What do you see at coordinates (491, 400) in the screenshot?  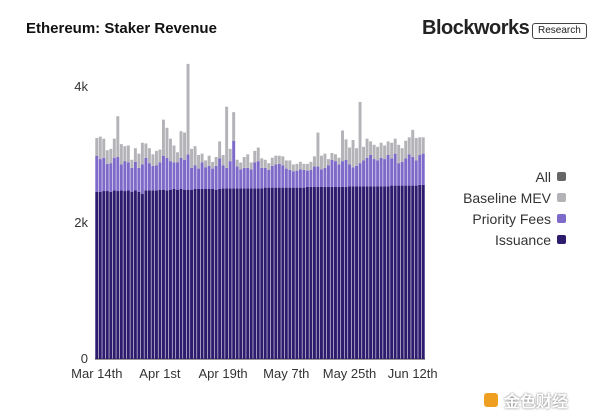 I see `jinse-logo-icon` at bounding box center [491, 400].